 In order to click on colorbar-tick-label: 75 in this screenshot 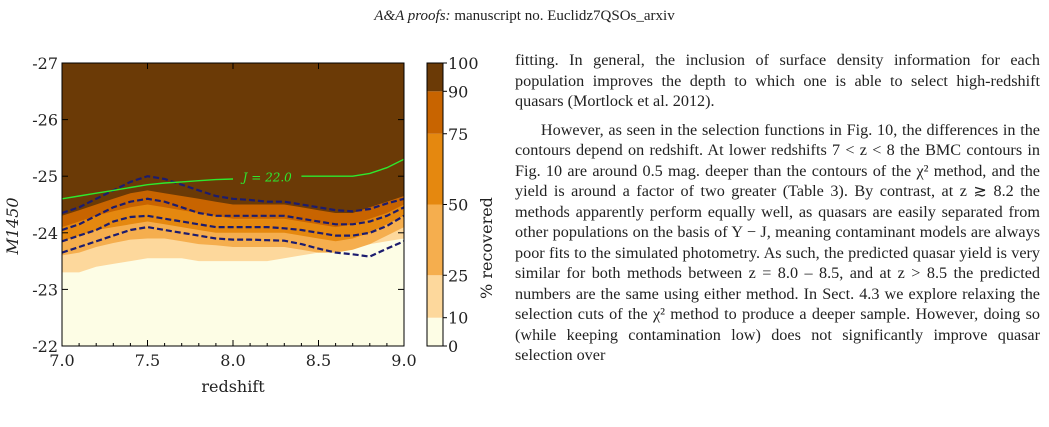, I will do `click(458, 134)`.